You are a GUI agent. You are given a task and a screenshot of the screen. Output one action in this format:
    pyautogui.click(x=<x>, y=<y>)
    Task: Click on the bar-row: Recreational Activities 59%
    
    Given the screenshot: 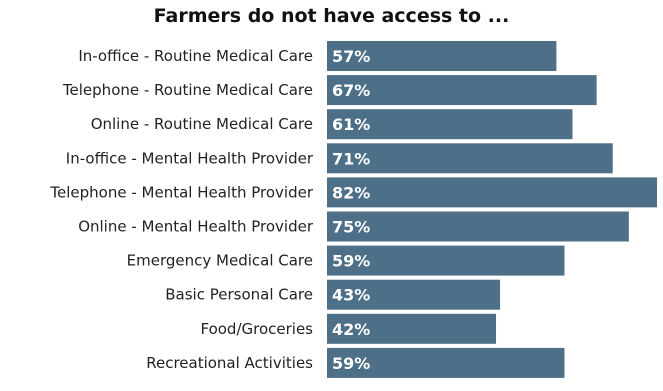 What is the action you would take?
    pyautogui.click(x=355, y=362)
    